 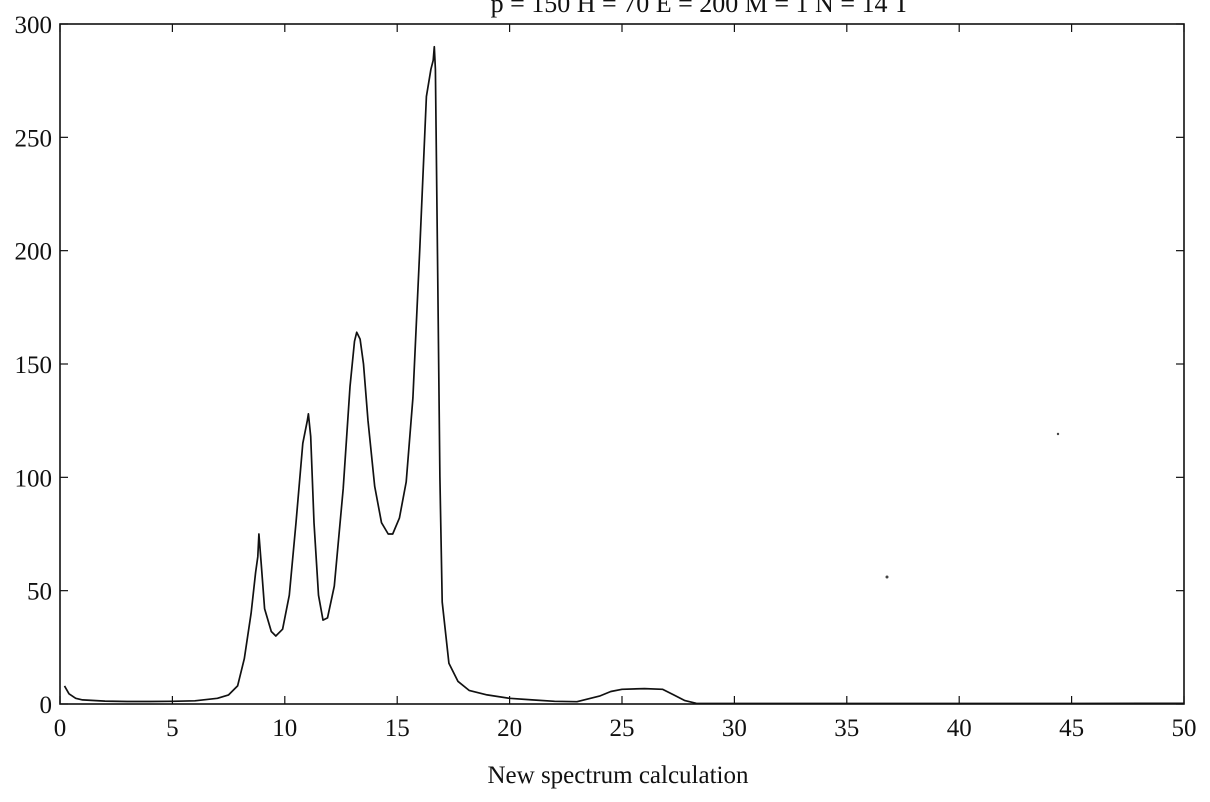 I want to click on x-tick-label: 15, so click(x=397, y=728).